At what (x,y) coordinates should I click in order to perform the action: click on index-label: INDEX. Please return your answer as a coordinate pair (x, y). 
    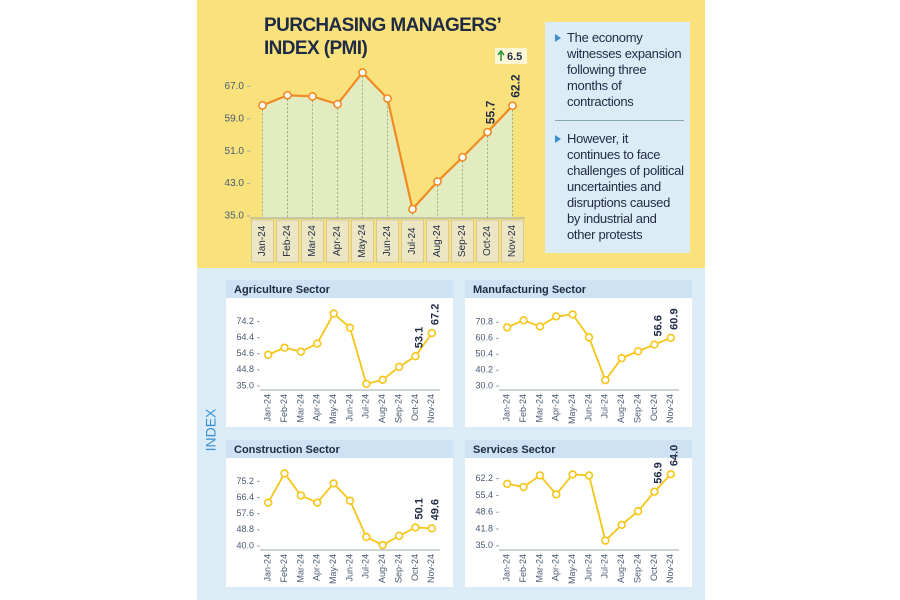
    Looking at the image, I should click on (211, 429).